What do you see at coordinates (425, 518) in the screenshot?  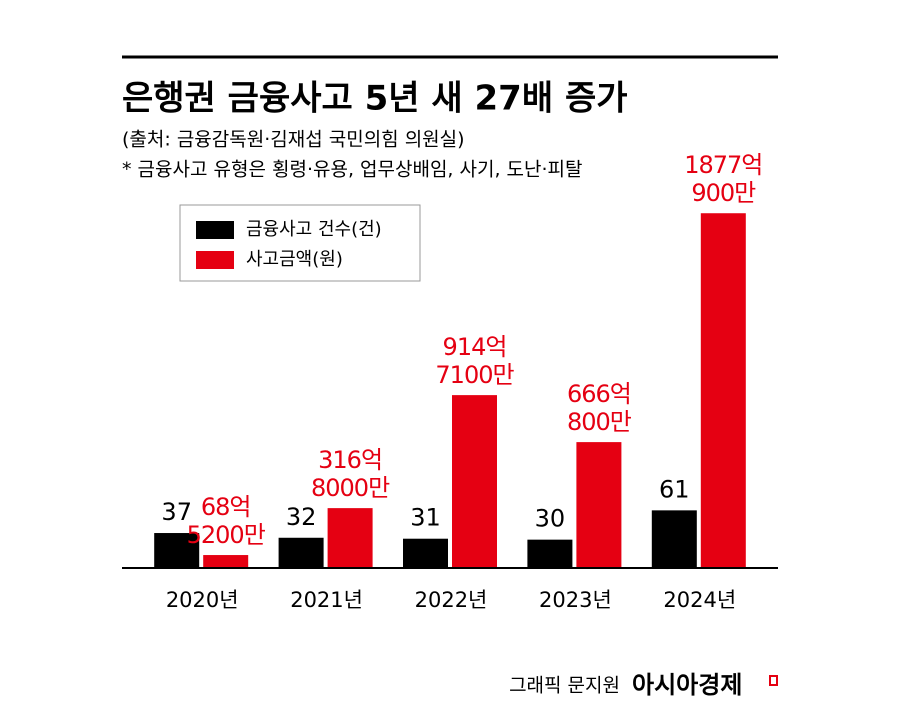 I see `value-label: 31` at bounding box center [425, 518].